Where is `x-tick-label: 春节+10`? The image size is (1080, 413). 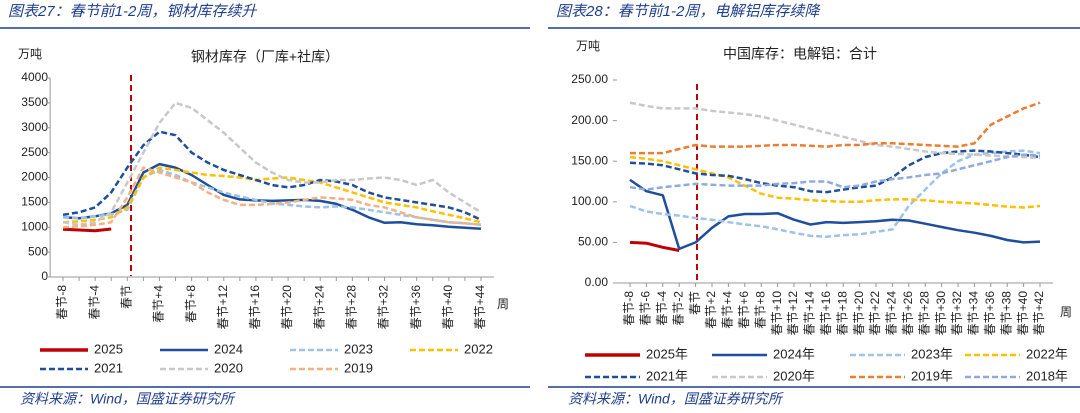
x-tick-label: 春节+10 is located at coordinates (777, 313).